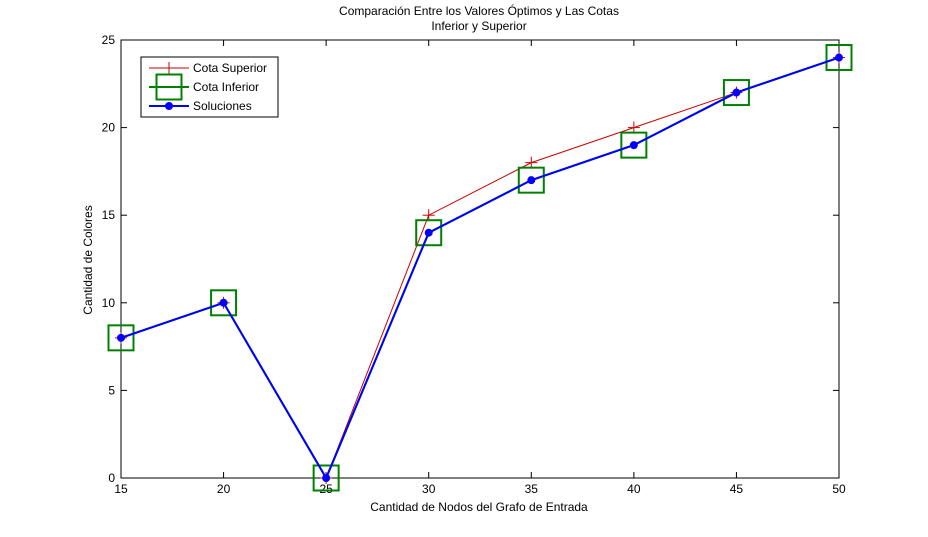  Describe the element at coordinates (839, 489) in the screenshot. I see `x-tick-label: 50` at that location.